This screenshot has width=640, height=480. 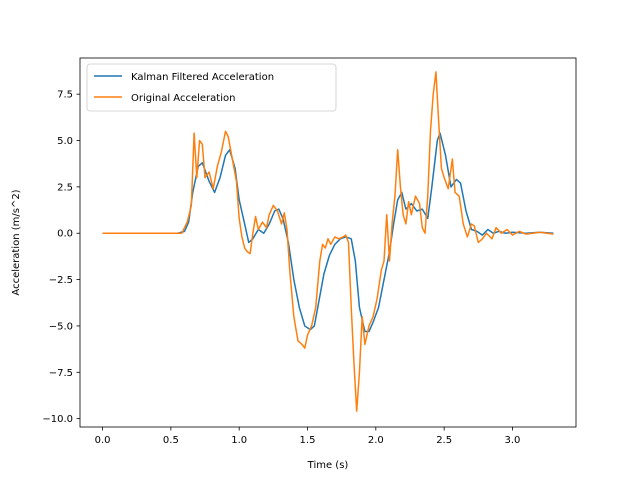 What do you see at coordinates (376, 440) in the screenshot?
I see `x-tick-label: 2.0` at bounding box center [376, 440].